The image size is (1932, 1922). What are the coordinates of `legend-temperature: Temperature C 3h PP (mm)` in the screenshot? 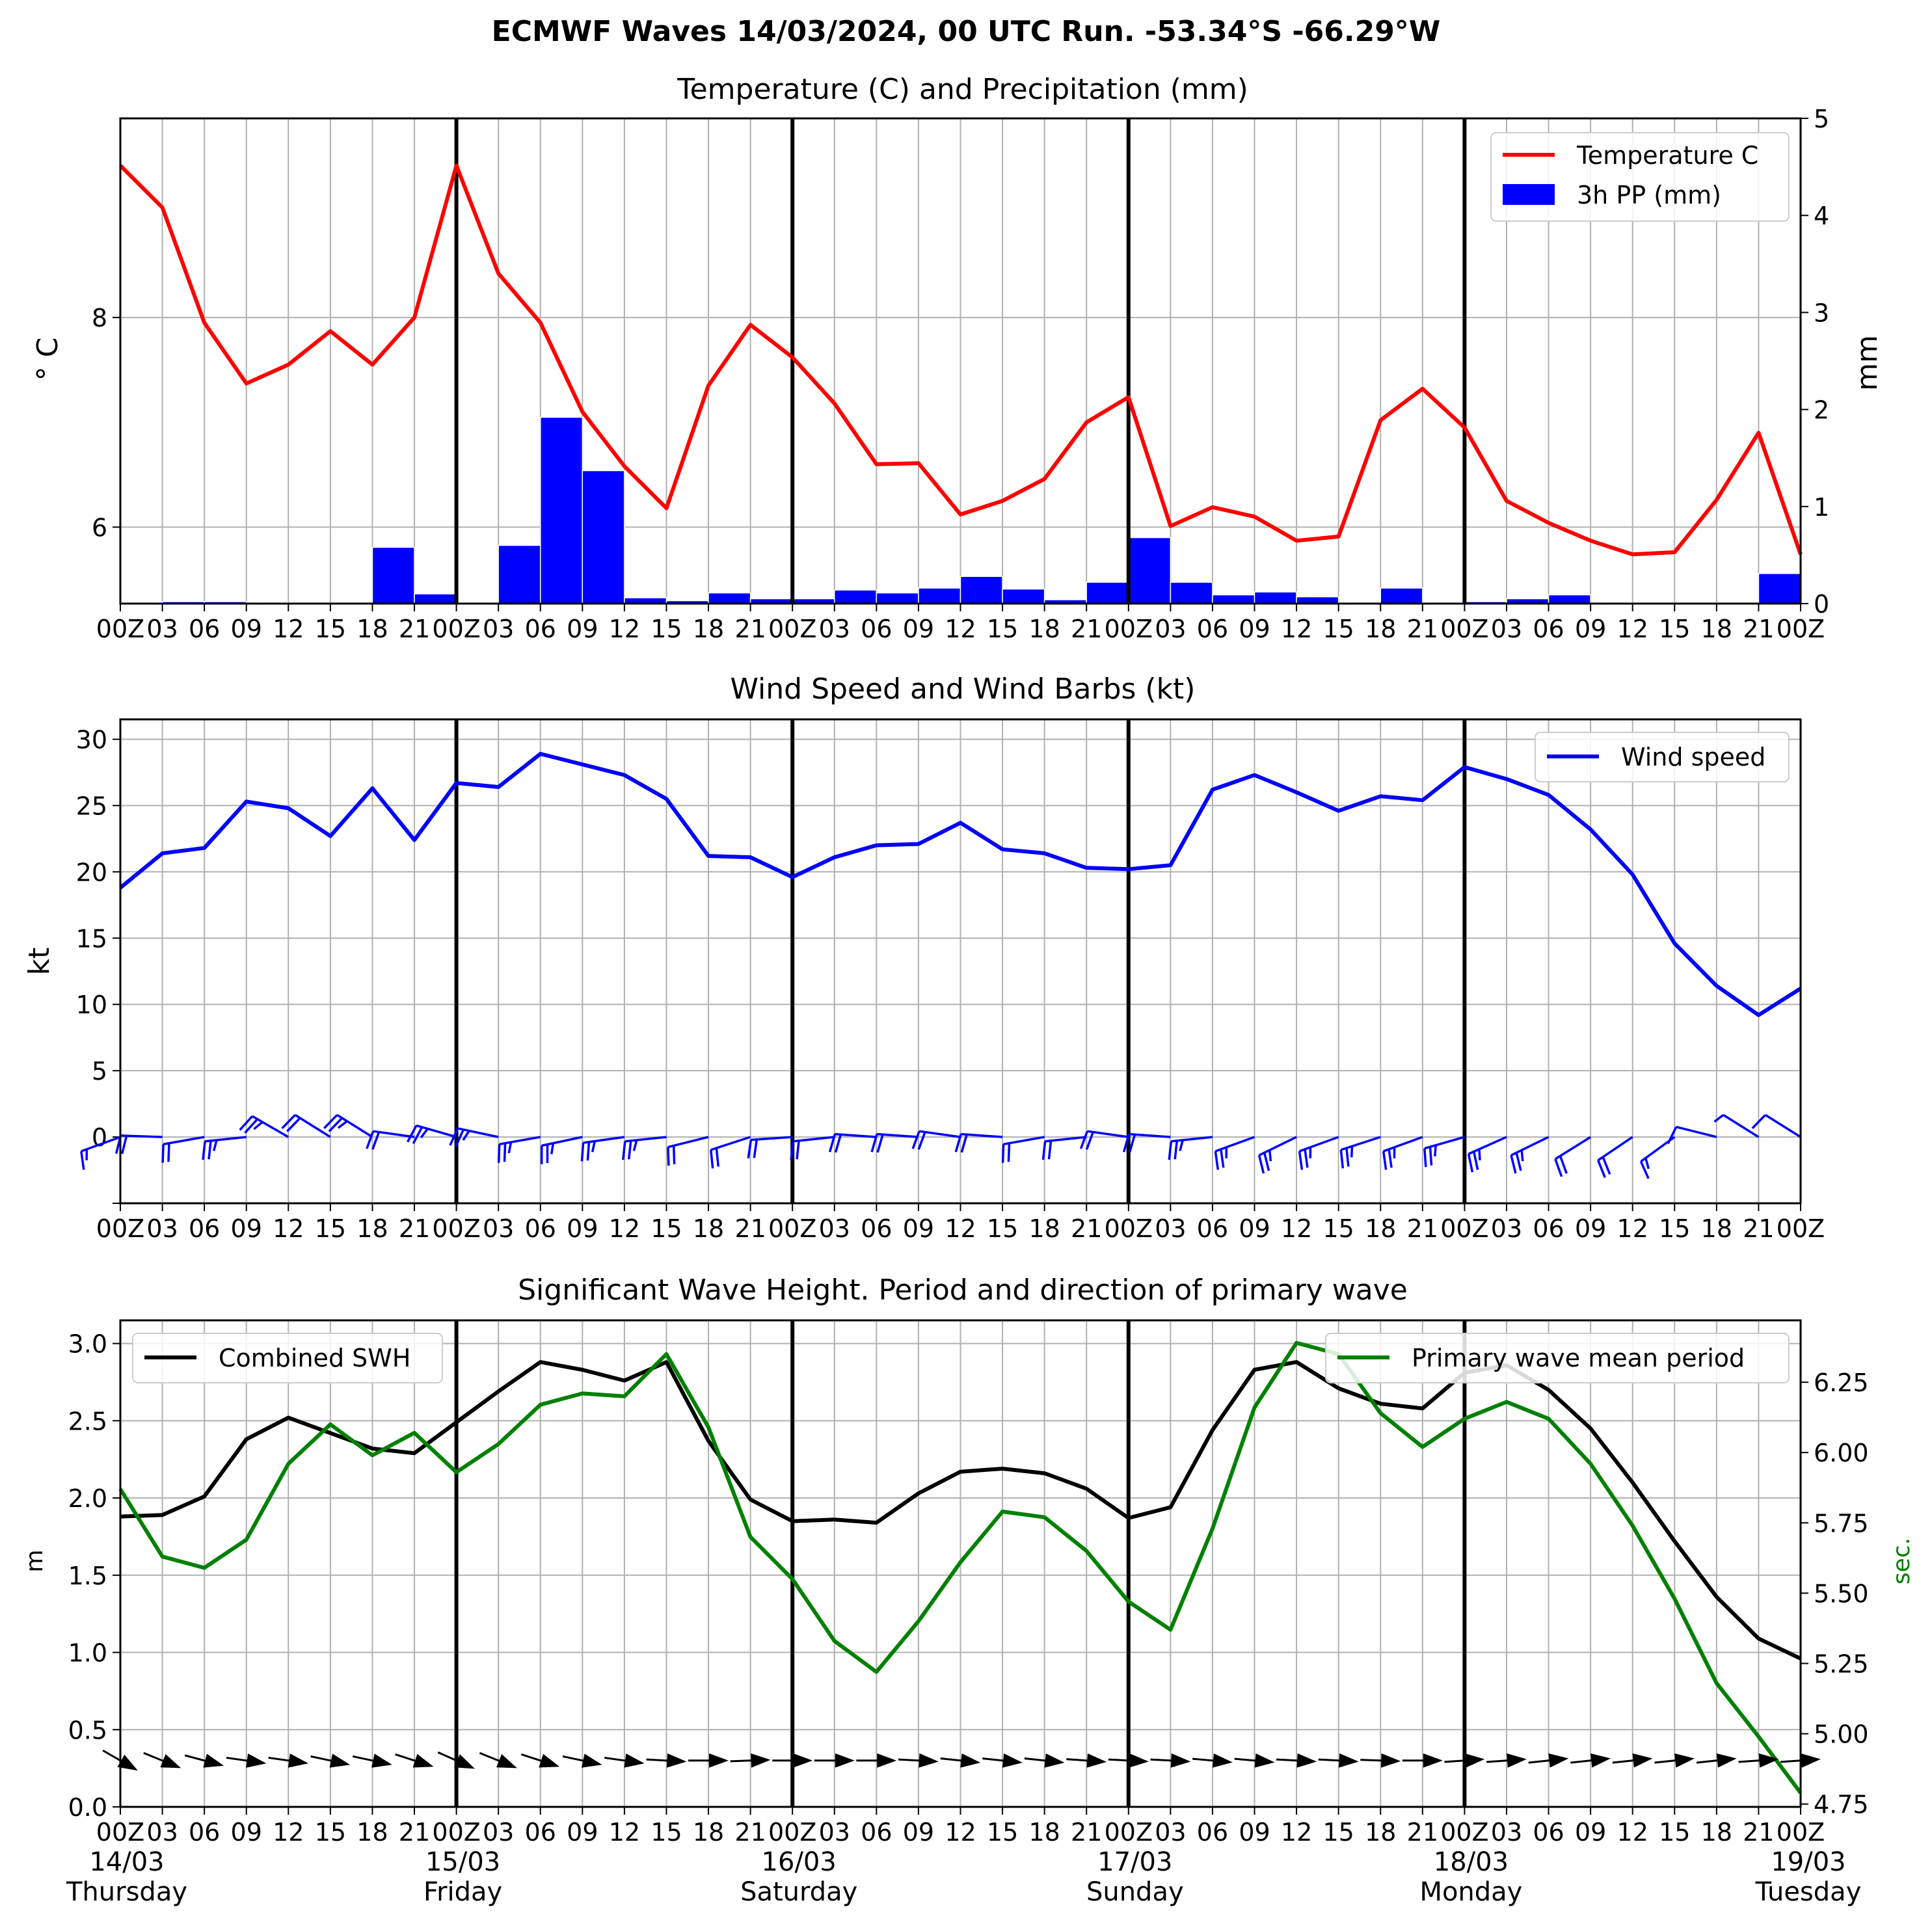 It's located at (1640, 177).